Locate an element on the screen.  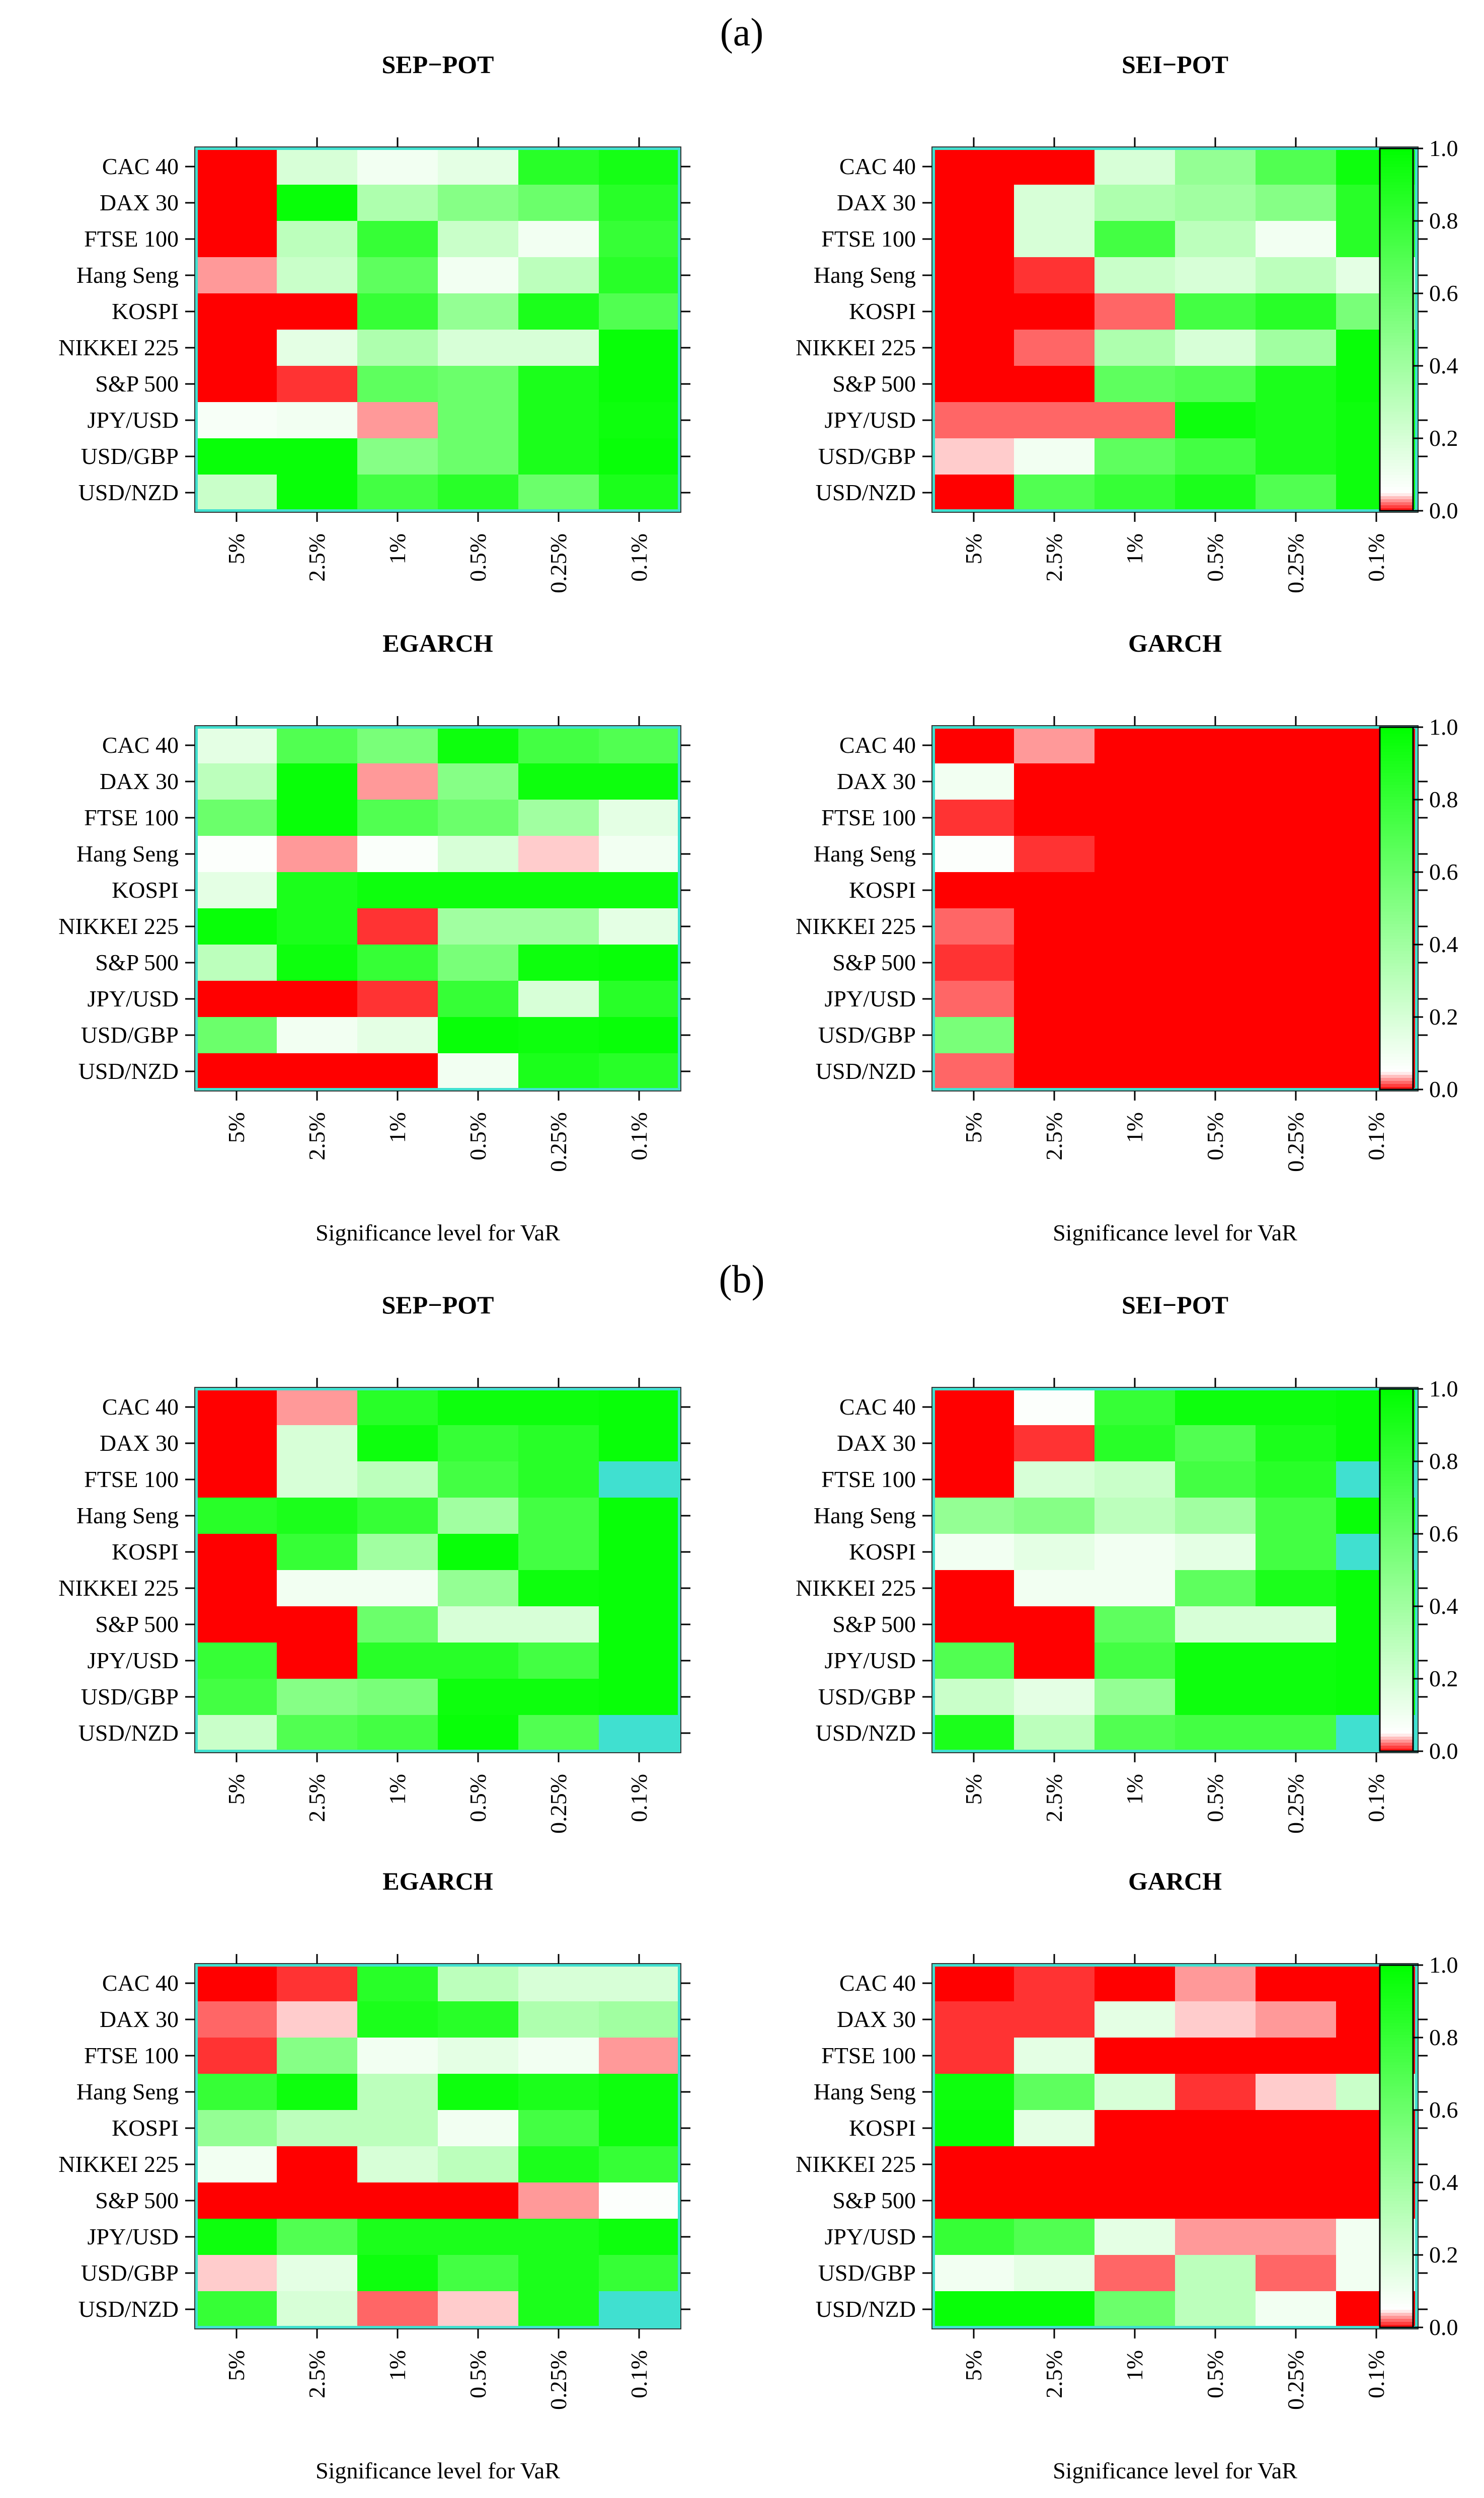
row-label: JPY/USD is located at coordinates (870, 1660).